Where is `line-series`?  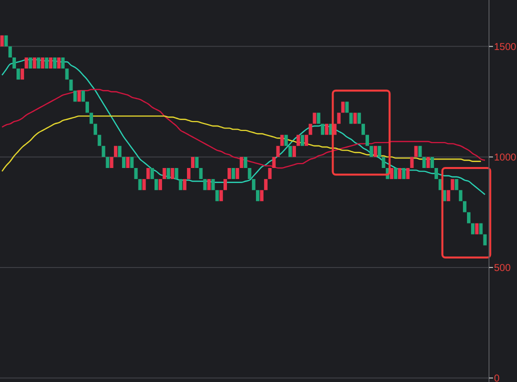 line-series is located at coordinates (241, 143).